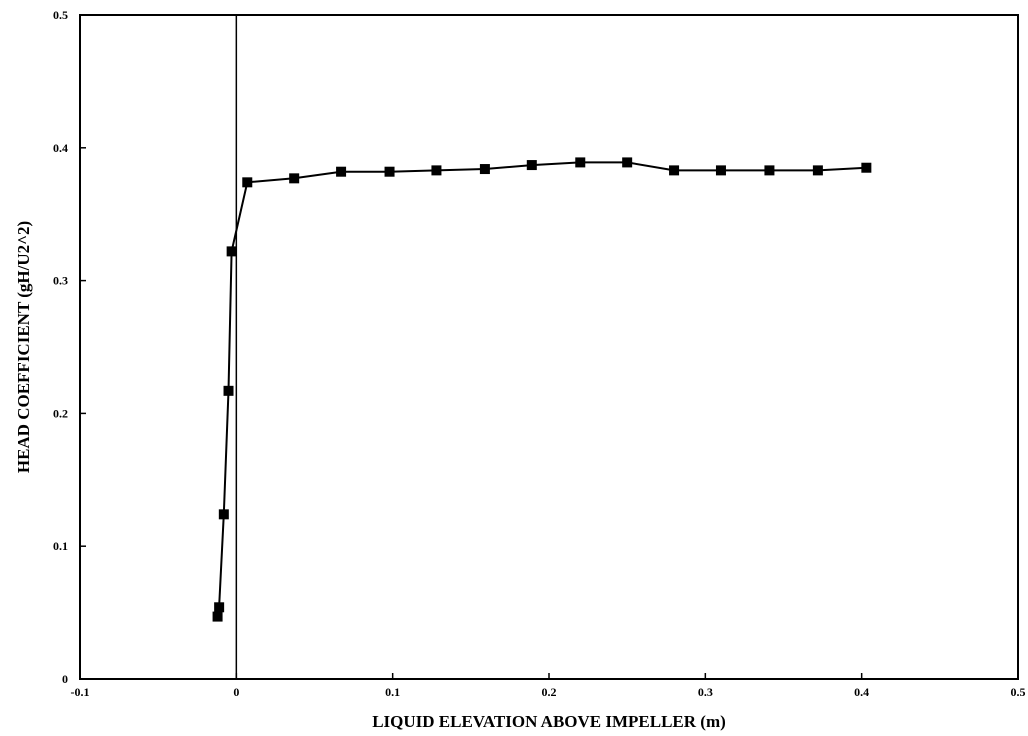 The height and width of the screenshot is (736, 1028). What do you see at coordinates (80, 692) in the screenshot?
I see `x-tick-label: -0.1` at bounding box center [80, 692].